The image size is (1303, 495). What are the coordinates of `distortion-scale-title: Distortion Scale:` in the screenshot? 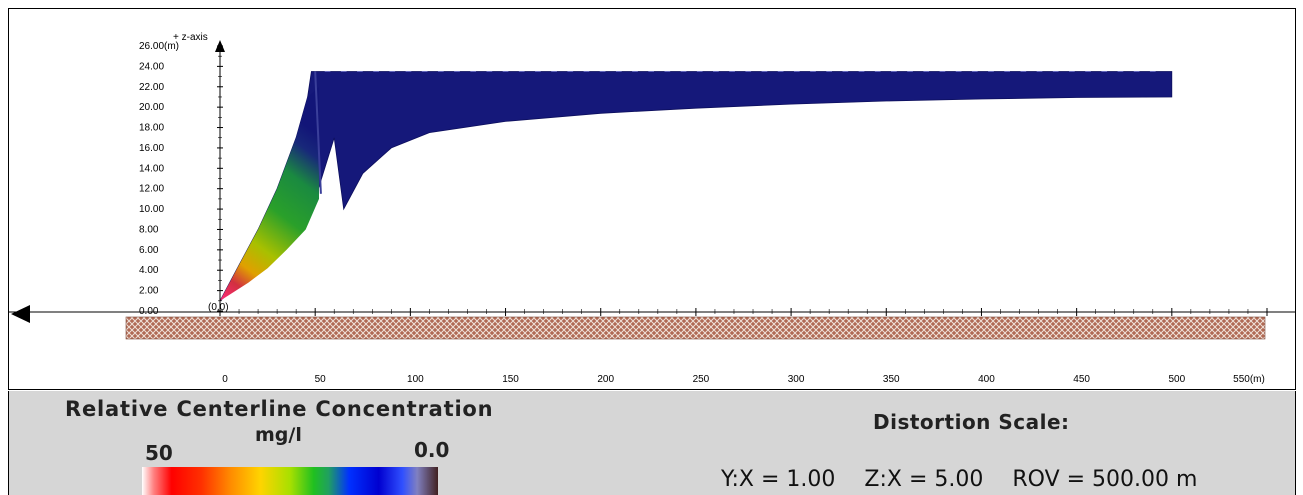 It's located at (971, 422).